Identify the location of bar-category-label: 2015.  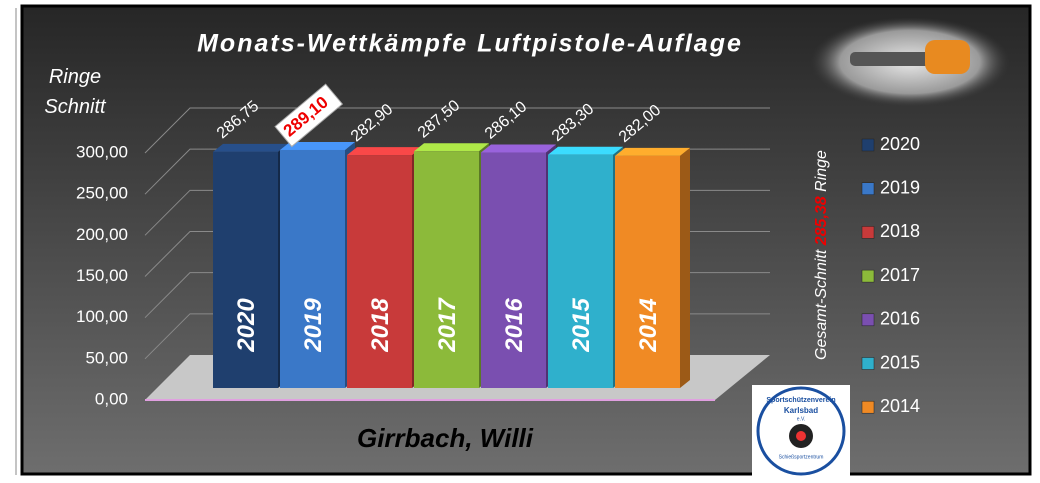
(581, 325).